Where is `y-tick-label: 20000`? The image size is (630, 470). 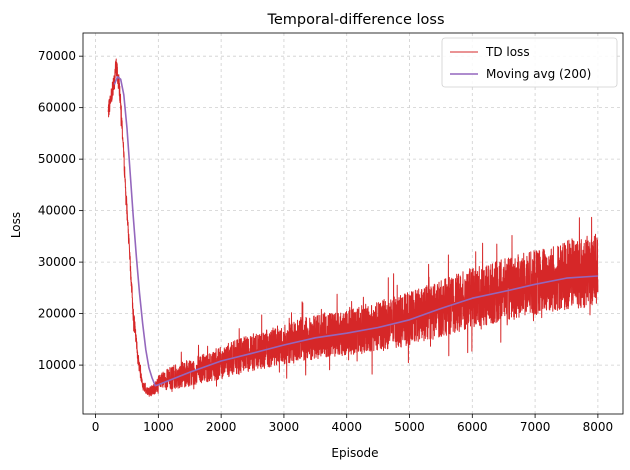 y-tick-label: 20000 is located at coordinates (57, 314).